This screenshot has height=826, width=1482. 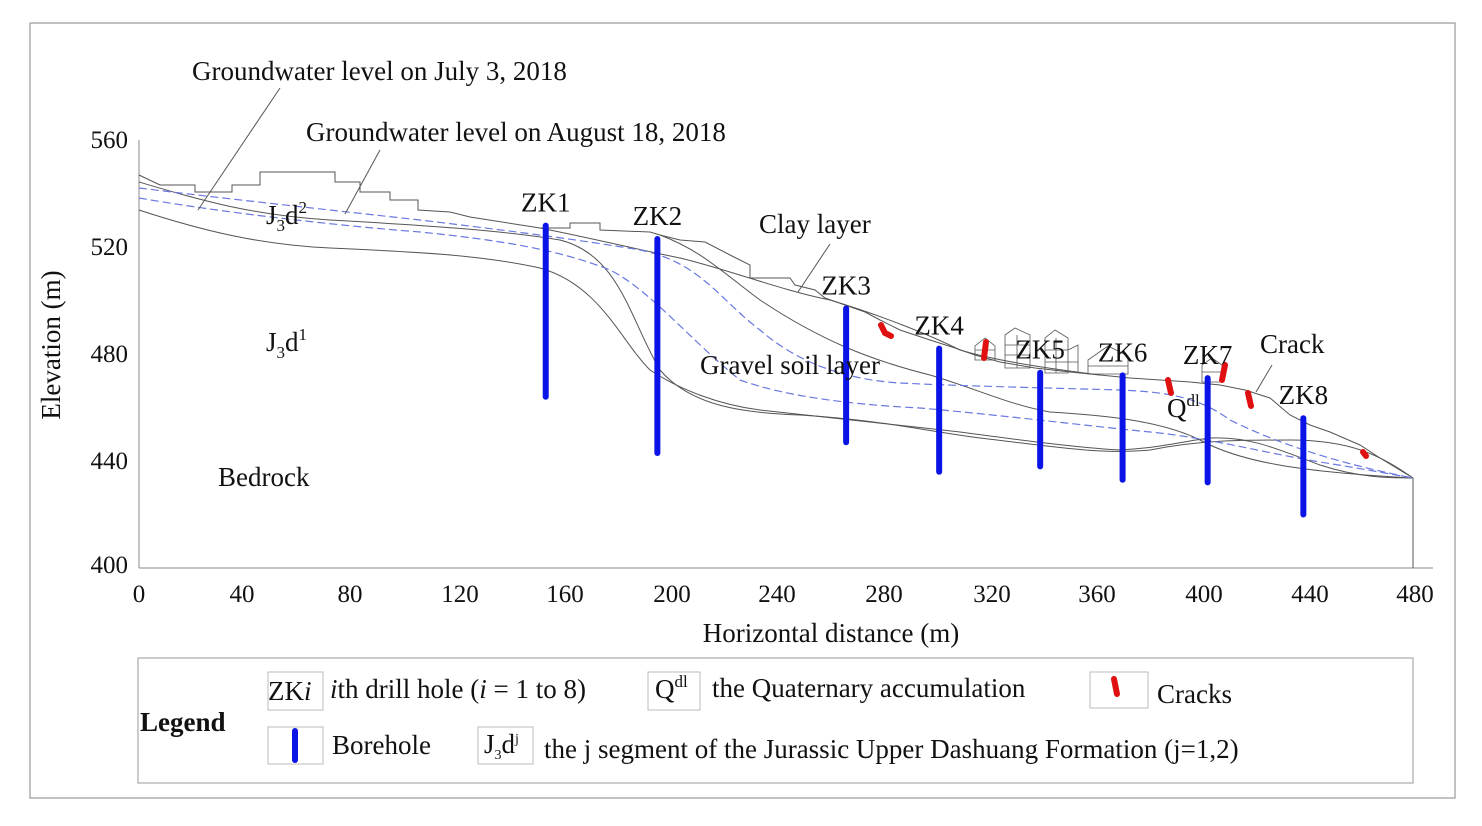 What do you see at coordinates (292, 342) in the screenshot?
I see `j3d1-letter: d` at bounding box center [292, 342].